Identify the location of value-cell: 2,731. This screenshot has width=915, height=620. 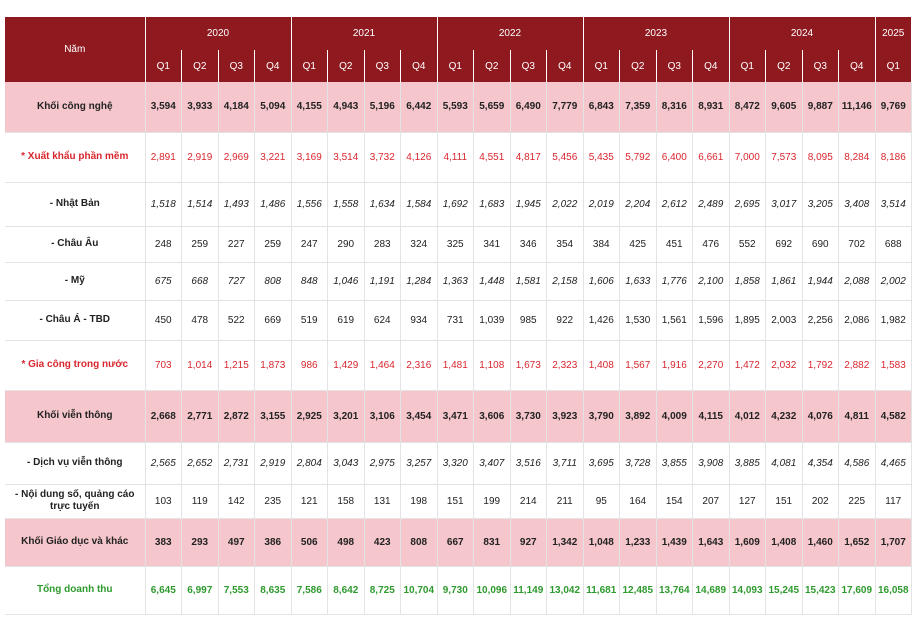
(236, 463).